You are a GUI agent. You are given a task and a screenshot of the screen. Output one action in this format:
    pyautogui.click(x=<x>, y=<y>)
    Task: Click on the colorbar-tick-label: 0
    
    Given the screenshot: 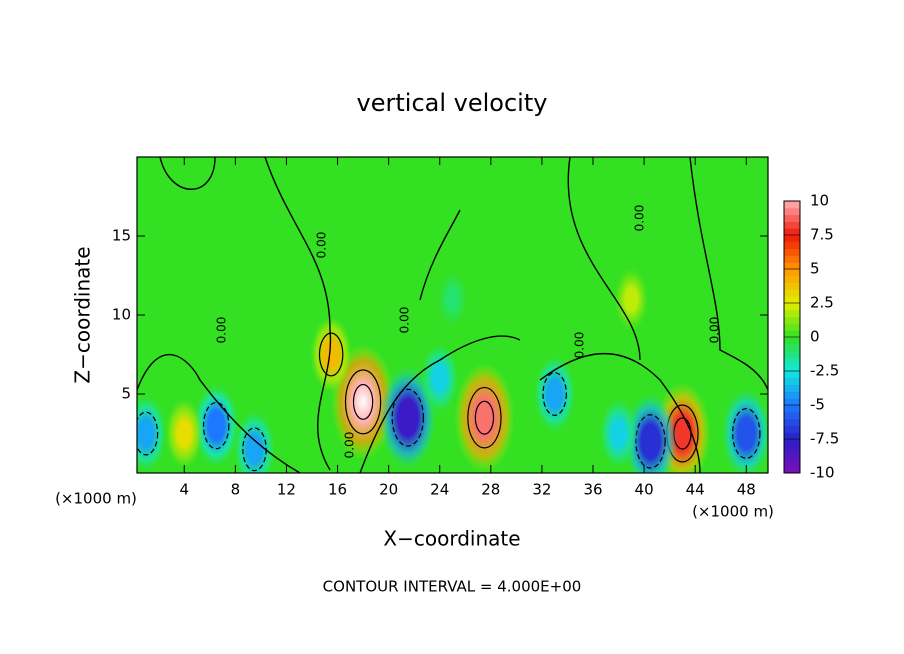 What is the action you would take?
    pyautogui.click(x=815, y=337)
    